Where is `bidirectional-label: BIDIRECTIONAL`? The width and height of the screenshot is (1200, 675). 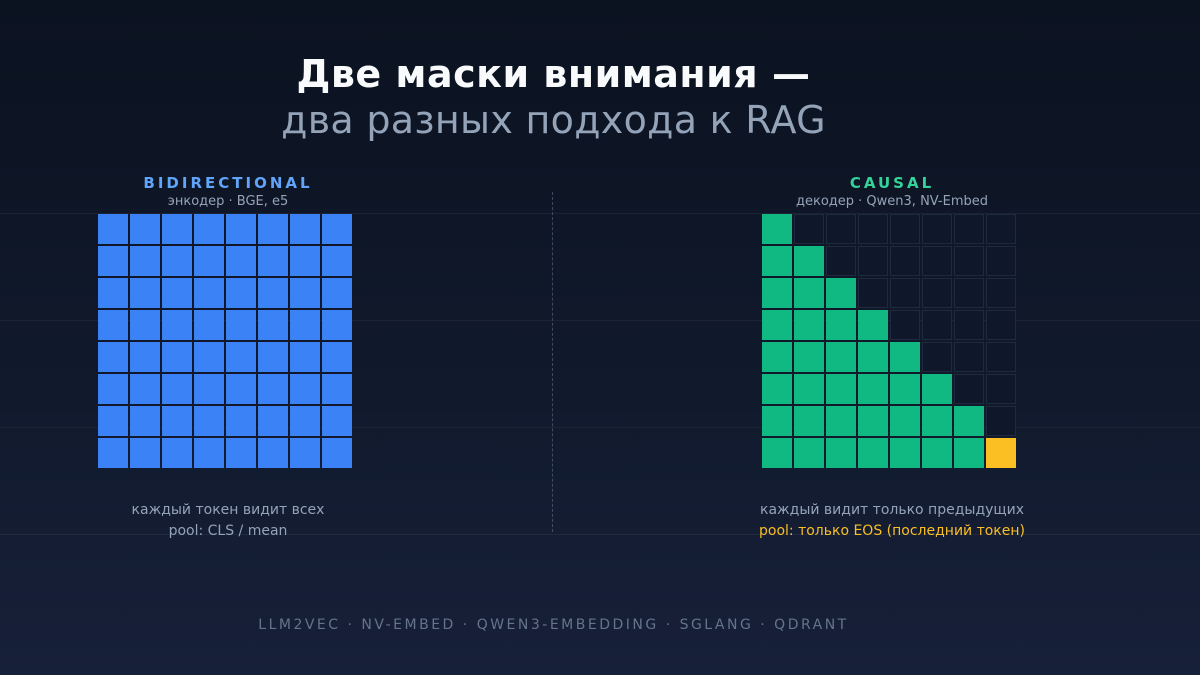
bidirectional-label: BIDIRECTIONAL is located at coordinates (228, 183).